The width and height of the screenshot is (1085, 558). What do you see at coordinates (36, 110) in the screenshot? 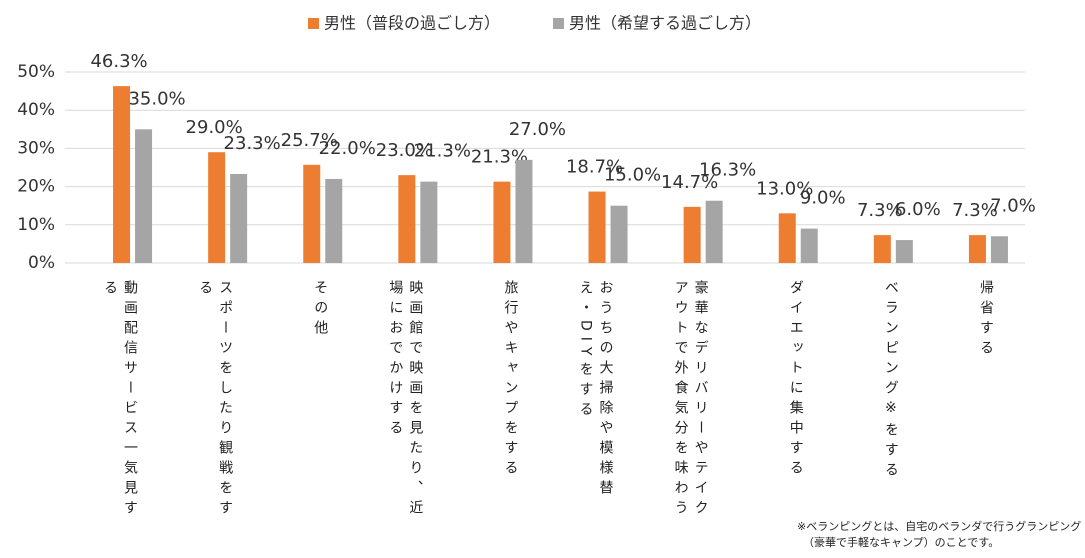
I see `y-tick-label: 40%` at bounding box center [36, 110].